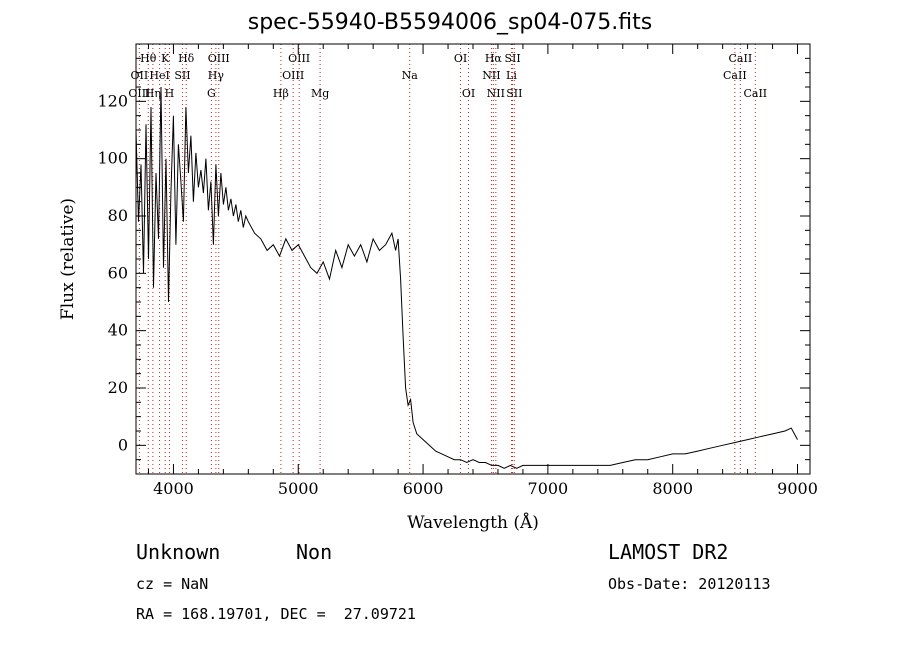  I want to click on chart-title: spec-55940-B5594006_sp04-075.fits, so click(450, 22).